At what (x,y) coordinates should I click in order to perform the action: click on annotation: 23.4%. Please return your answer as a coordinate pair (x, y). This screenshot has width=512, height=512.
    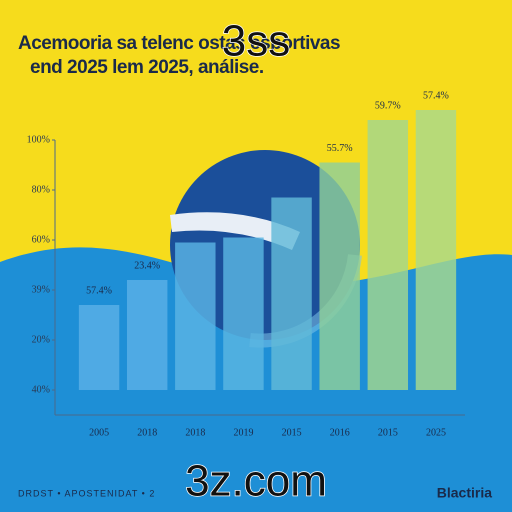
    Looking at the image, I should click on (147, 265).